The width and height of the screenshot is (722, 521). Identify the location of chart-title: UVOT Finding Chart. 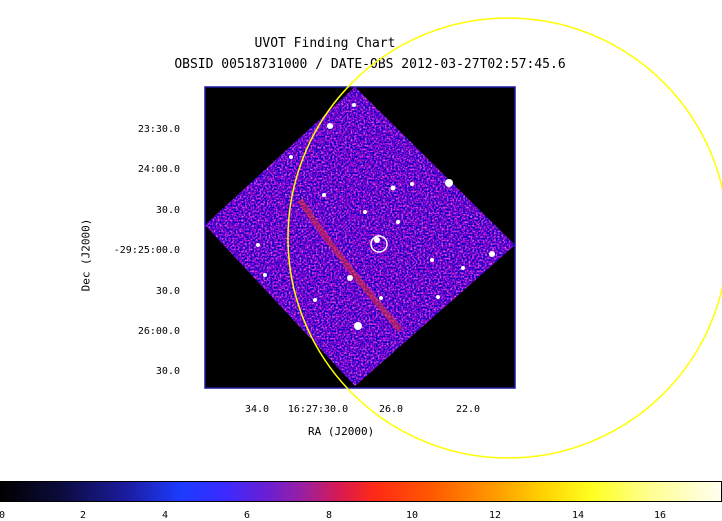
(325, 43).